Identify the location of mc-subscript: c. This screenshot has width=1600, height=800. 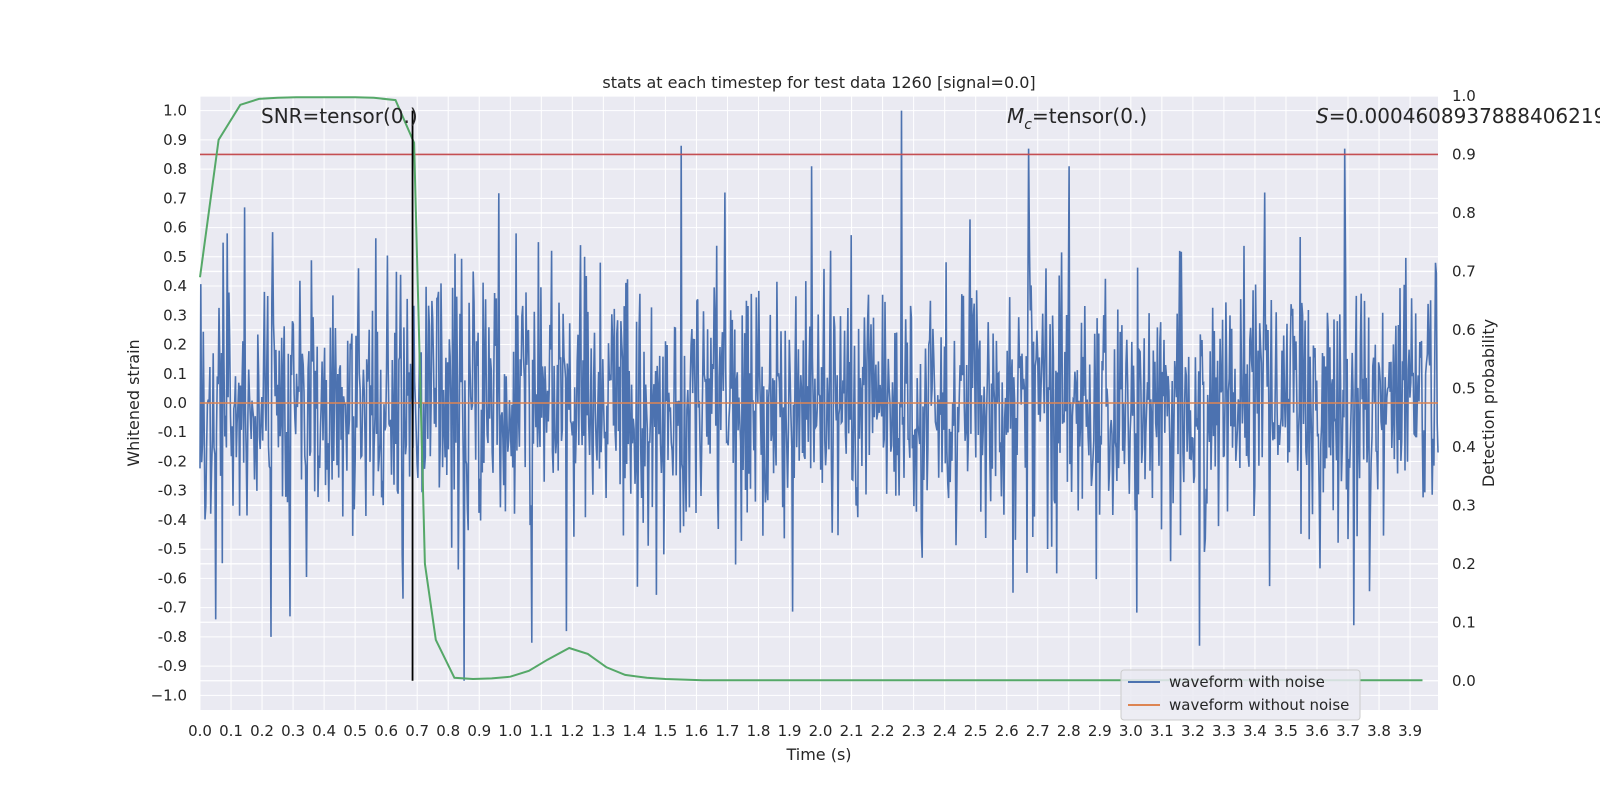
(1028, 125).